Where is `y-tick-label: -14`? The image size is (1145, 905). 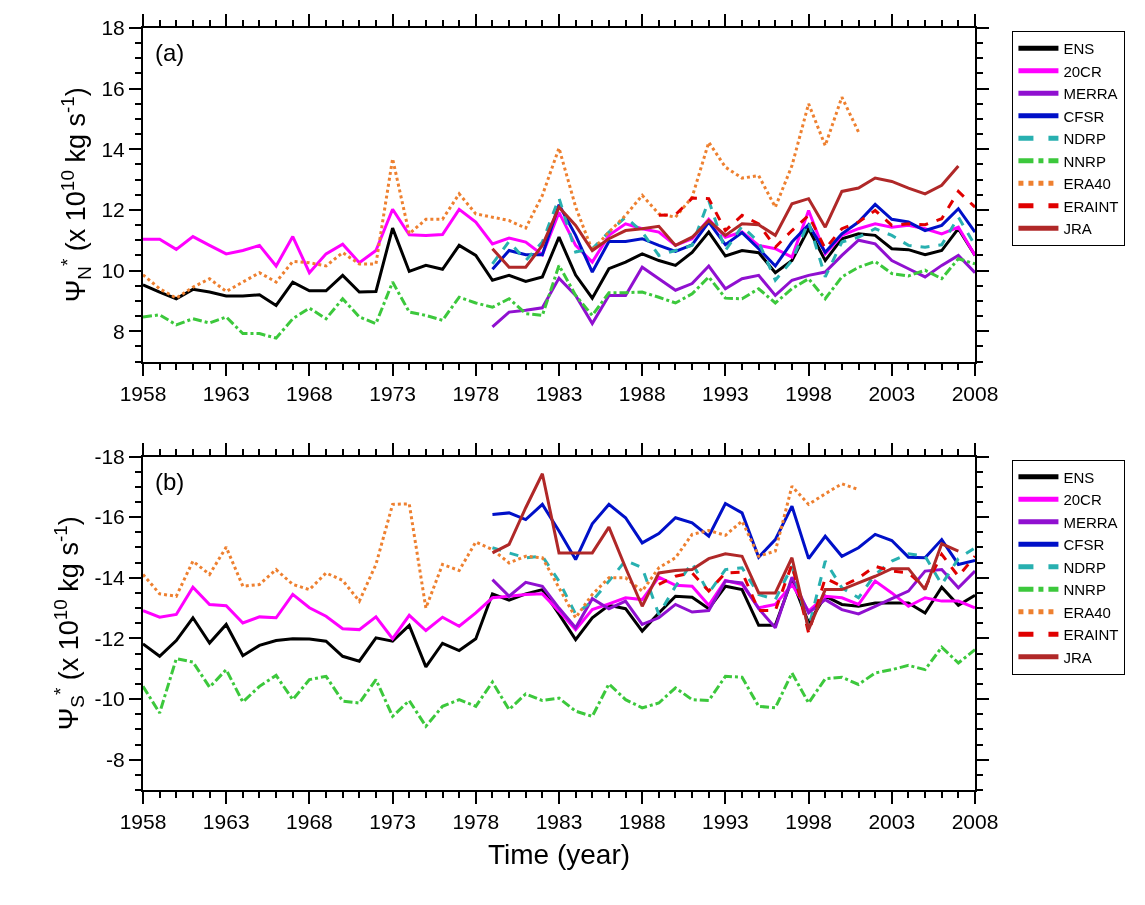 y-tick-label: -14 is located at coordinates (110, 578).